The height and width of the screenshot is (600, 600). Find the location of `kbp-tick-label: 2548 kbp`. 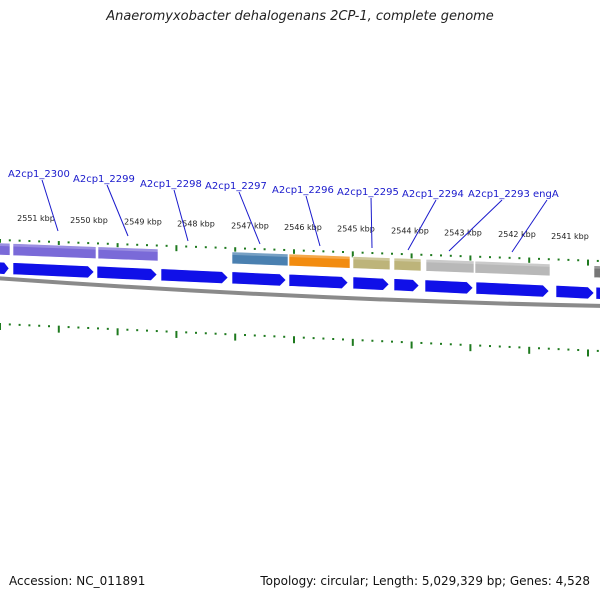

kbp-tick-label: 2548 kbp is located at coordinates (196, 223).